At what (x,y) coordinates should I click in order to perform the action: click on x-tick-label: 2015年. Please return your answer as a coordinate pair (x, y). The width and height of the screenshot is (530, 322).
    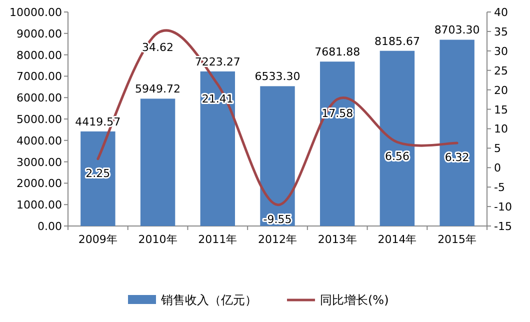
    Looking at the image, I should click on (457, 239).